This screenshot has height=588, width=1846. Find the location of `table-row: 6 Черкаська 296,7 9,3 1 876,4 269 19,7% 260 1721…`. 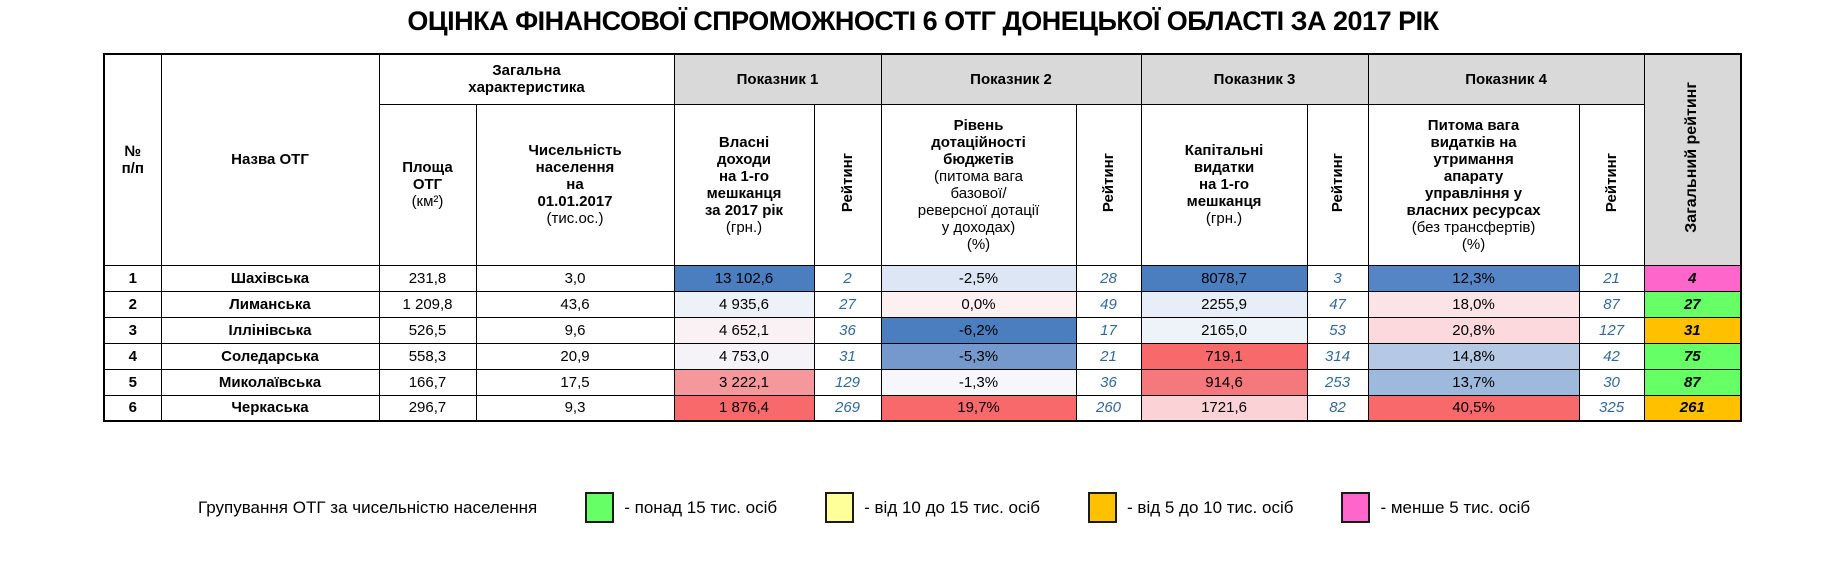

table-row: 6 Черкаська 296,7 9,3 1 876,4 269 19,7% 260 1721… is located at coordinates (922, 408).